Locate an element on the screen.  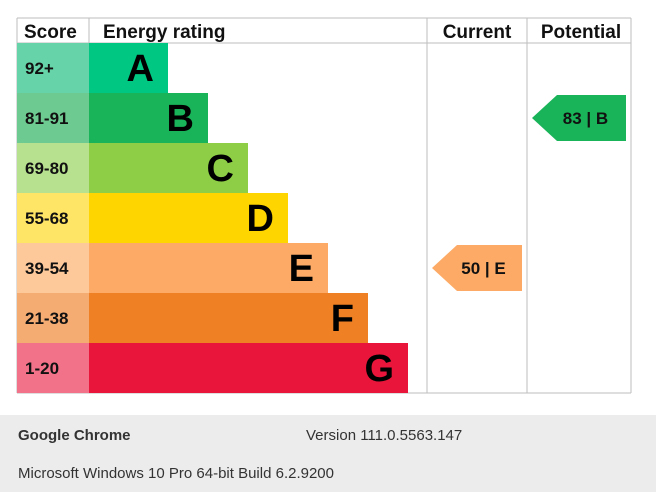
current-rating-arrow is located at coordinates (477, 268).